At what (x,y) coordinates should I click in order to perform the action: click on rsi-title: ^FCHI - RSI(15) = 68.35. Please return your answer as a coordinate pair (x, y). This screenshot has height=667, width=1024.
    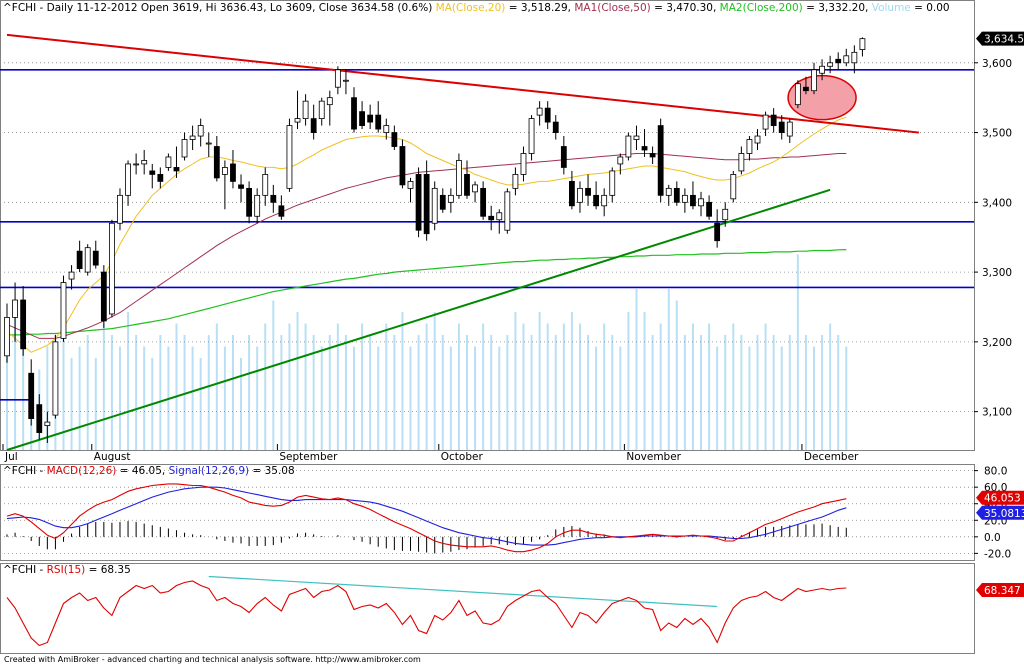
    Looking at the image, I should click on (67, 570).